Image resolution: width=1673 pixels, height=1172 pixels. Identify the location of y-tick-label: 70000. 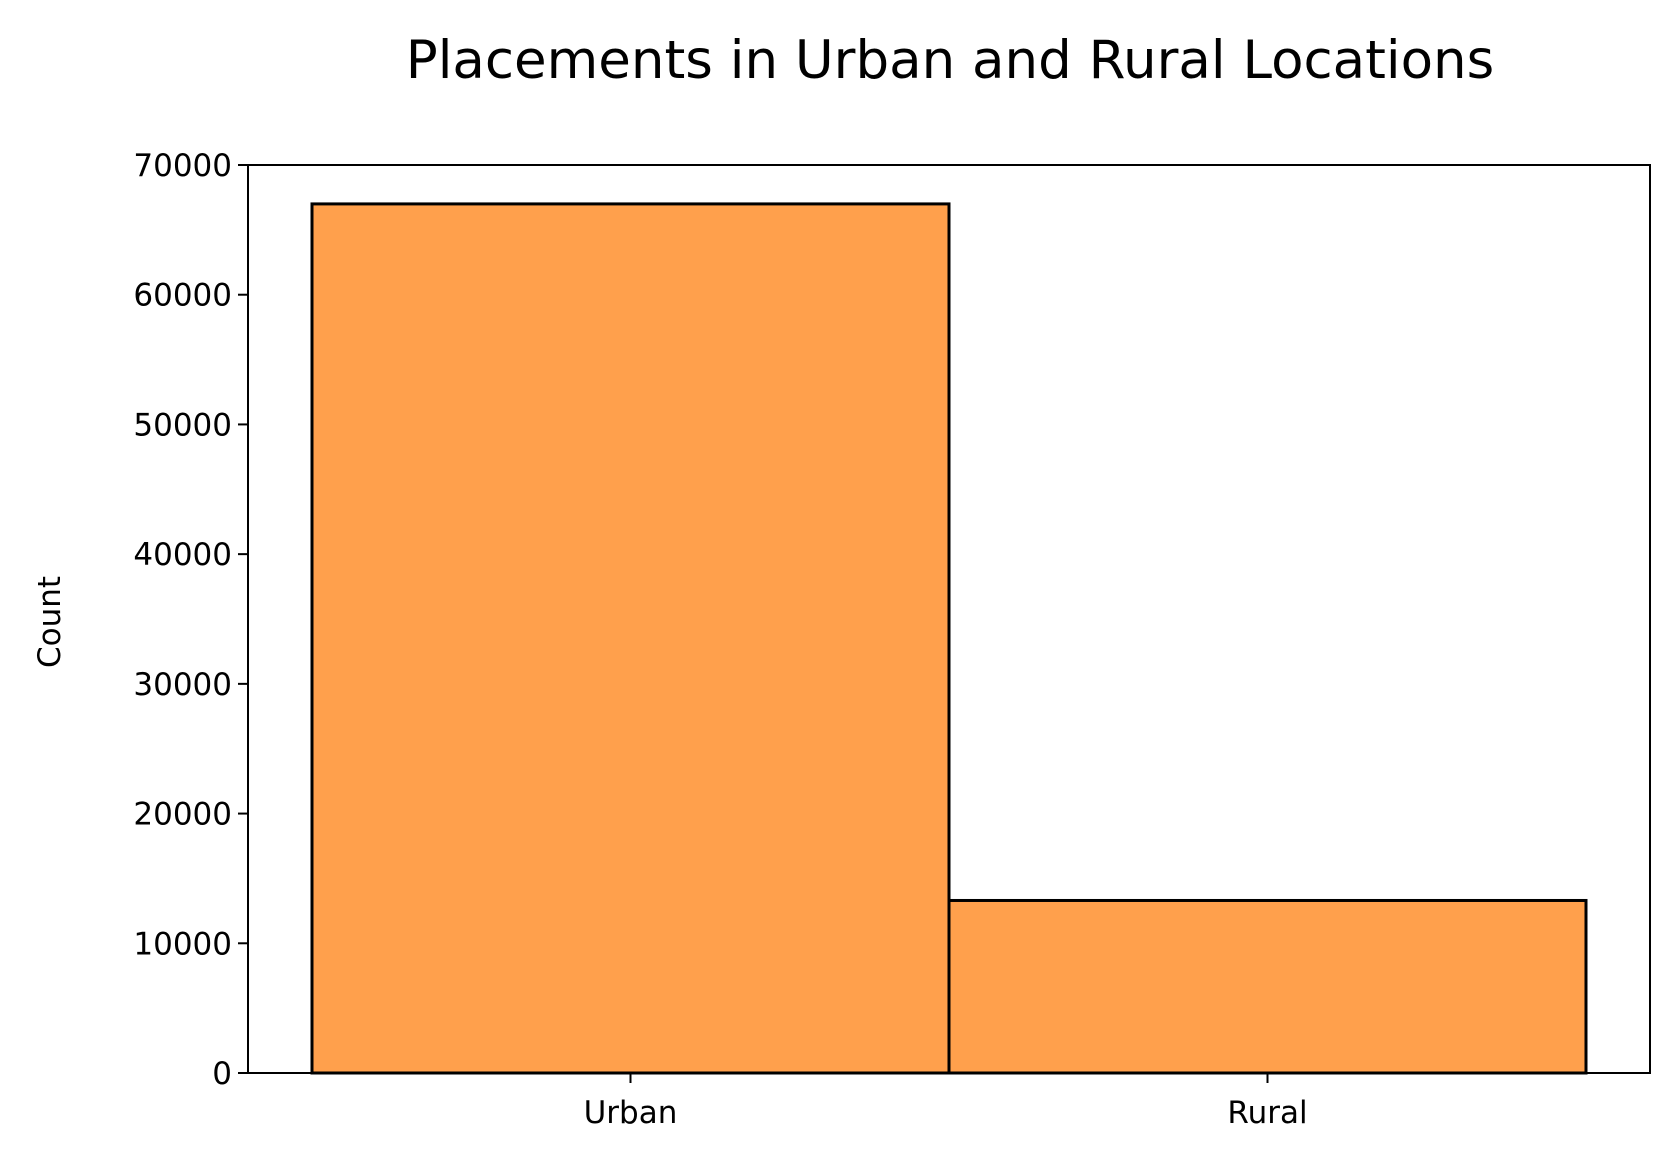
(182, 166).